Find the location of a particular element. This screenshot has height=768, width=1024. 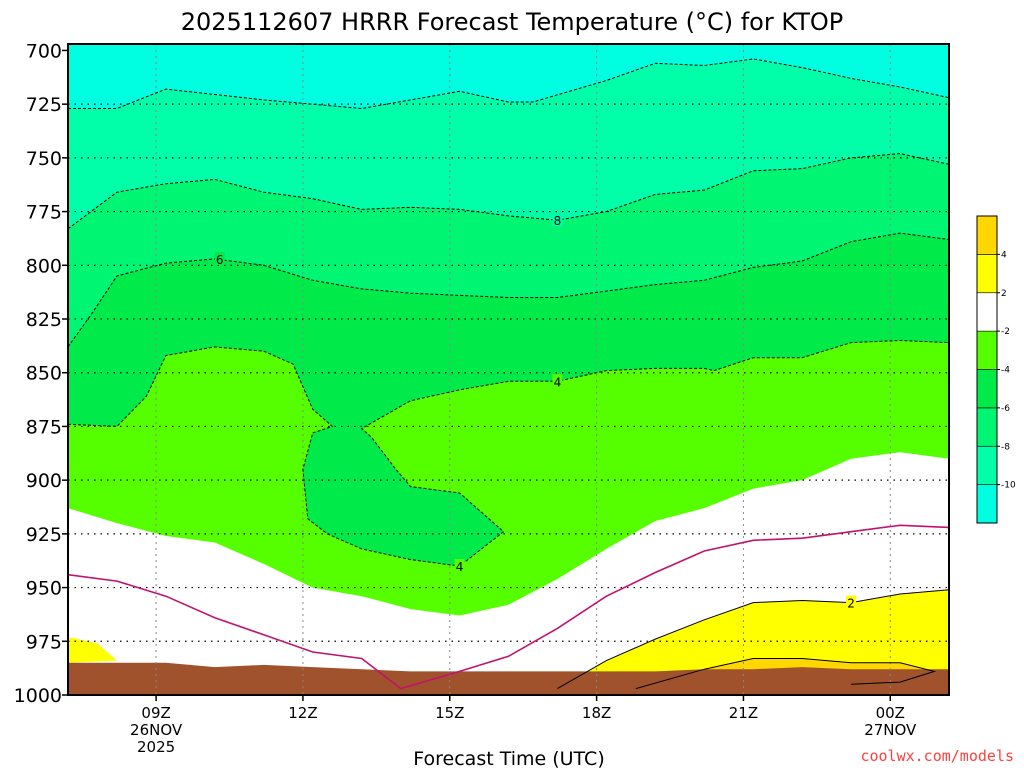

y-tick-label-700: 700 is located at coordinates (44, 51).